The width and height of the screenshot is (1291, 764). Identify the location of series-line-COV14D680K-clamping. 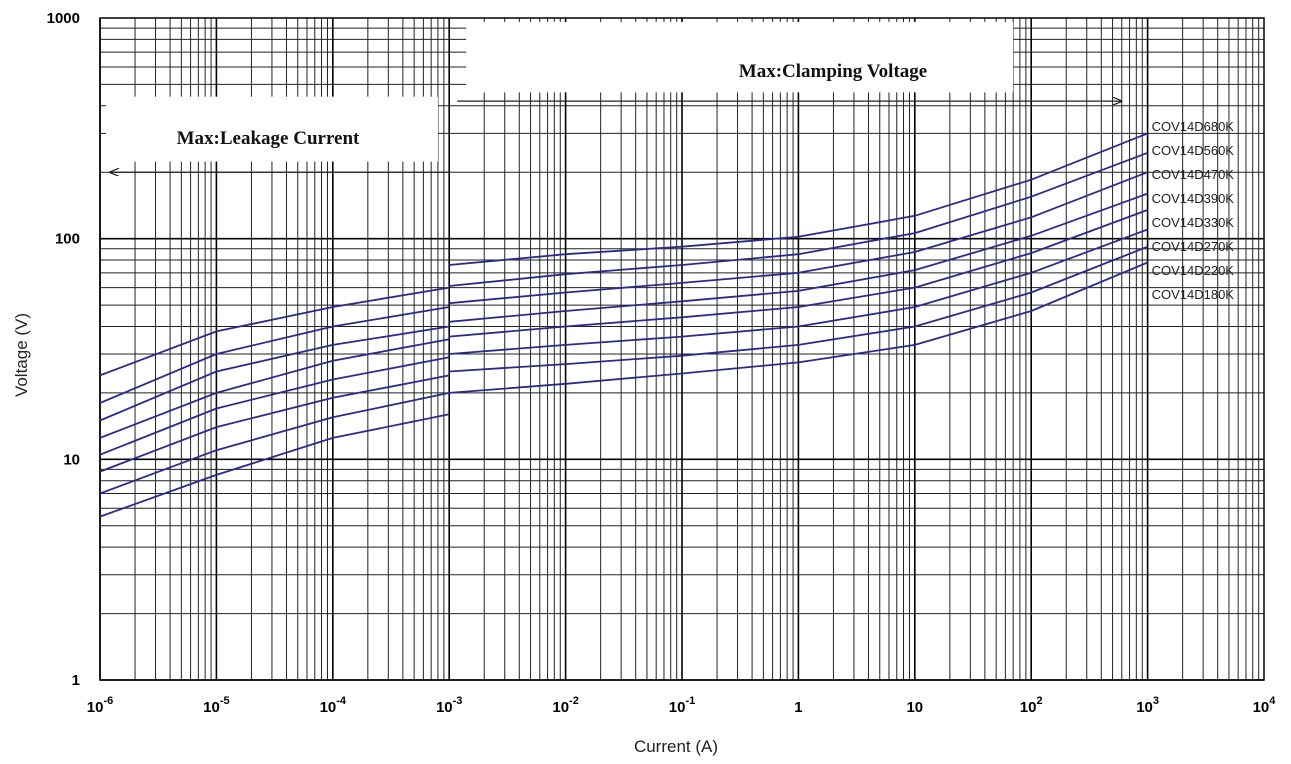
(798, 199).